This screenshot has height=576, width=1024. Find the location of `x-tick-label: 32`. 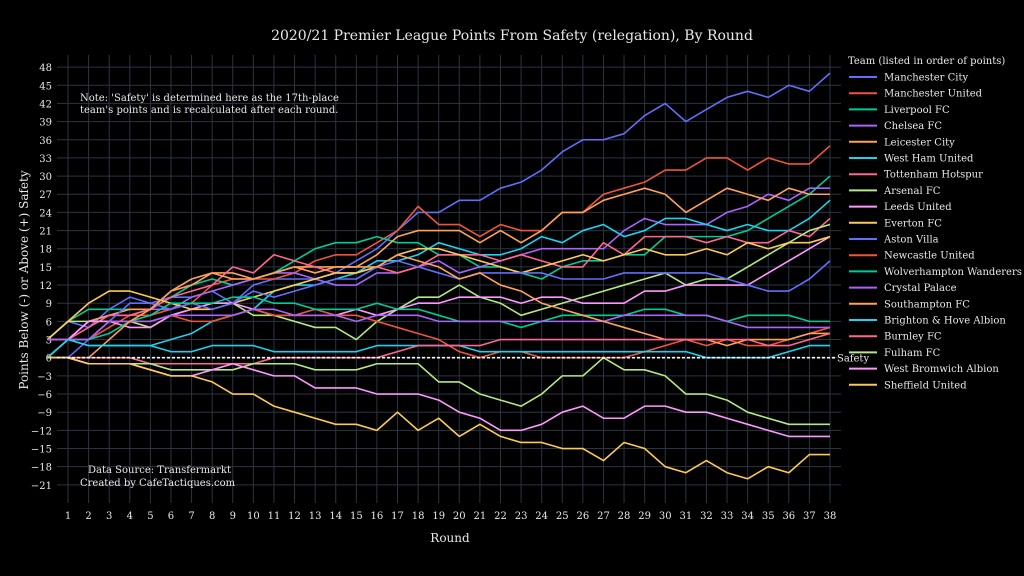

x-tick-label: 32 is located at coordinates (706, 516).